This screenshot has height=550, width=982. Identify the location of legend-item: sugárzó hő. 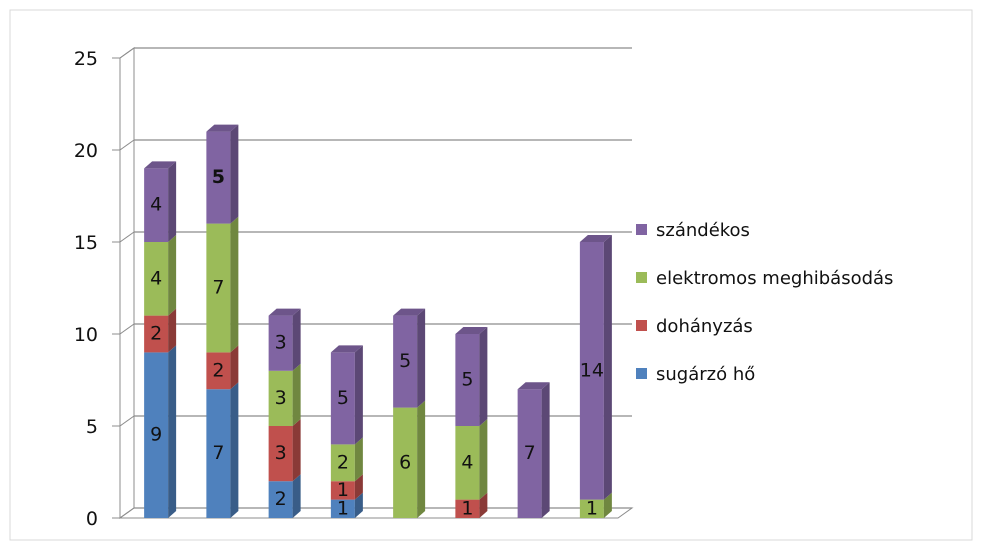
(695, 374).